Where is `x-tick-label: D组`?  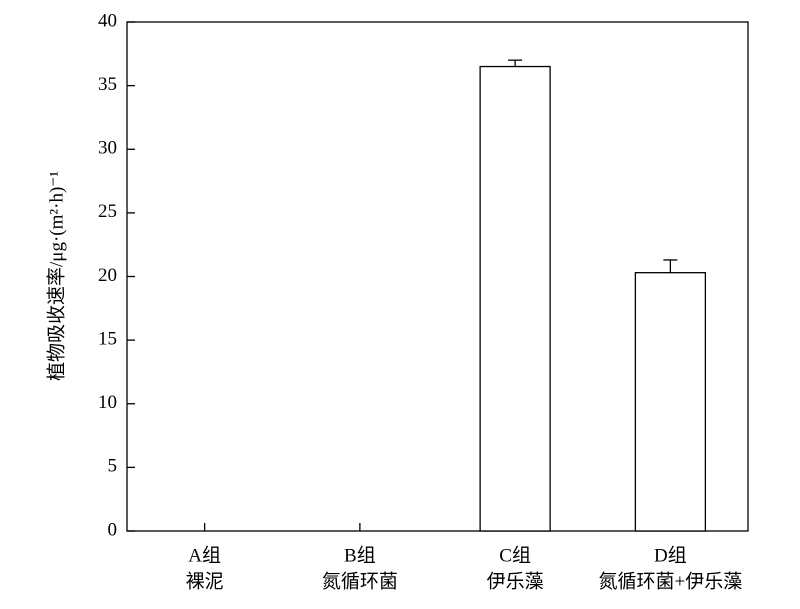
x-tick-label: D组 is located at coordinates (670, 555).